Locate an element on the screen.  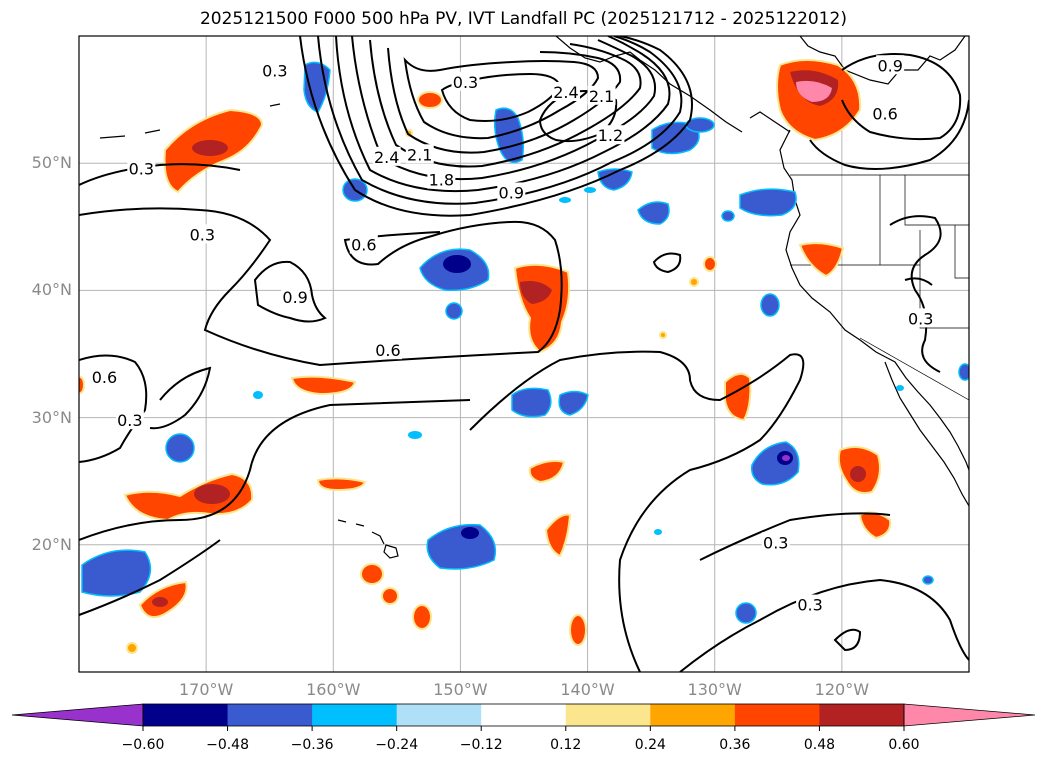
colorbar-tick-label: 0.36 is located at coordinates (735, 745).